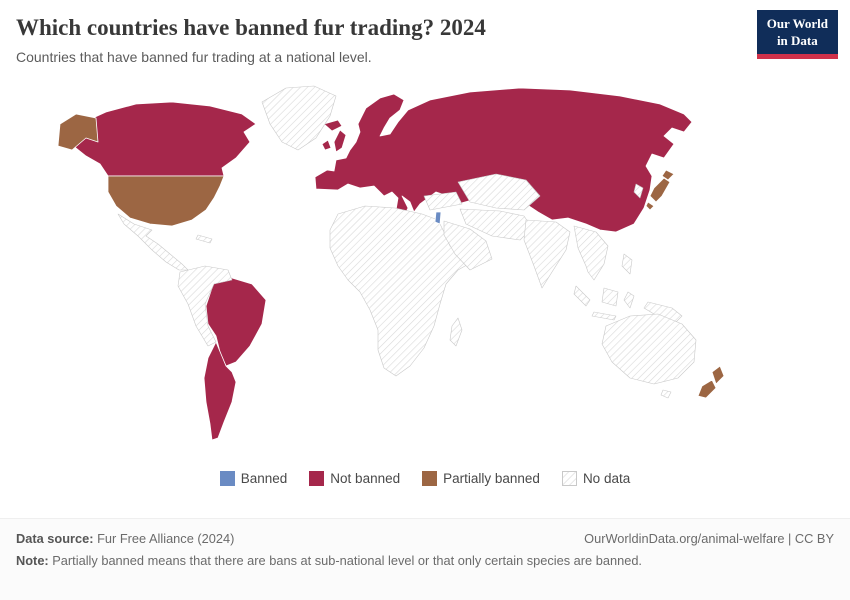  What do you see at coordinates (638, 191) in the screenshot?
I see `country-korea` at bounding box center [638, 191].